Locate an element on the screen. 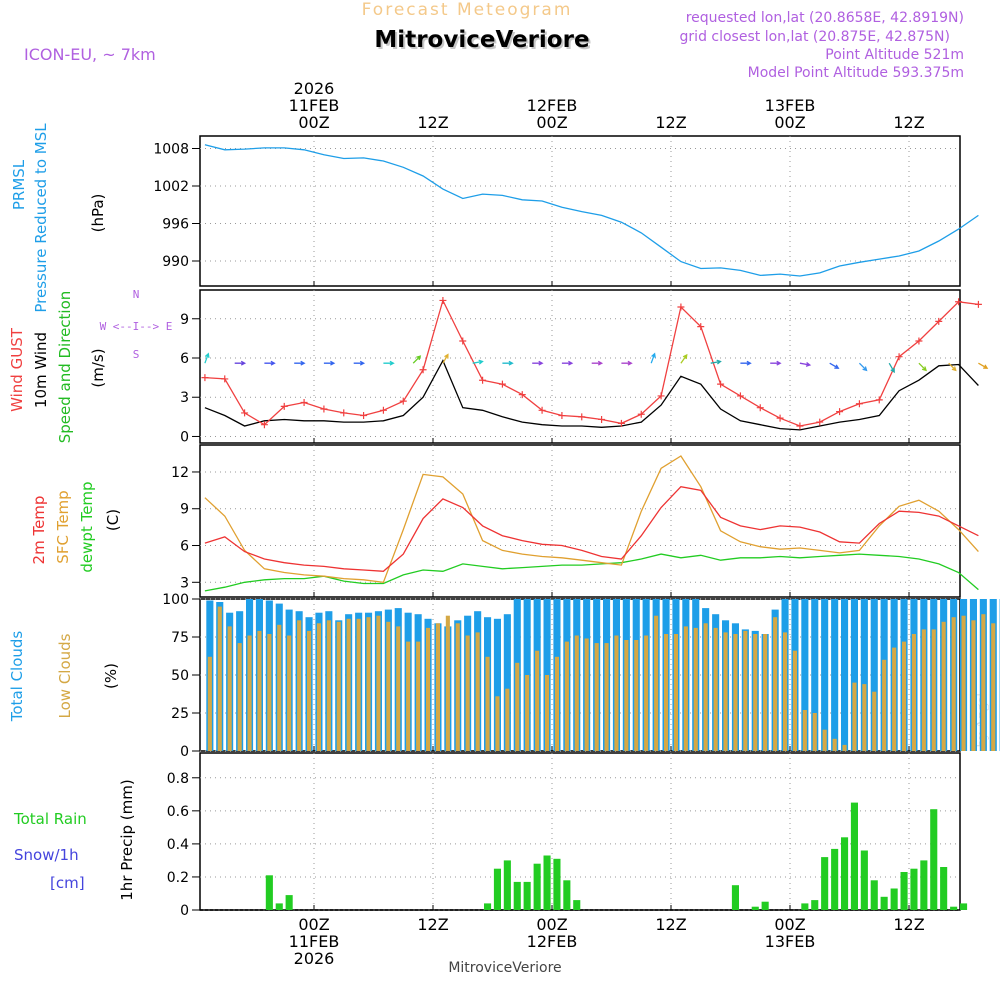  bottom-time-label: 2026 is located at coordinates (314, 958).